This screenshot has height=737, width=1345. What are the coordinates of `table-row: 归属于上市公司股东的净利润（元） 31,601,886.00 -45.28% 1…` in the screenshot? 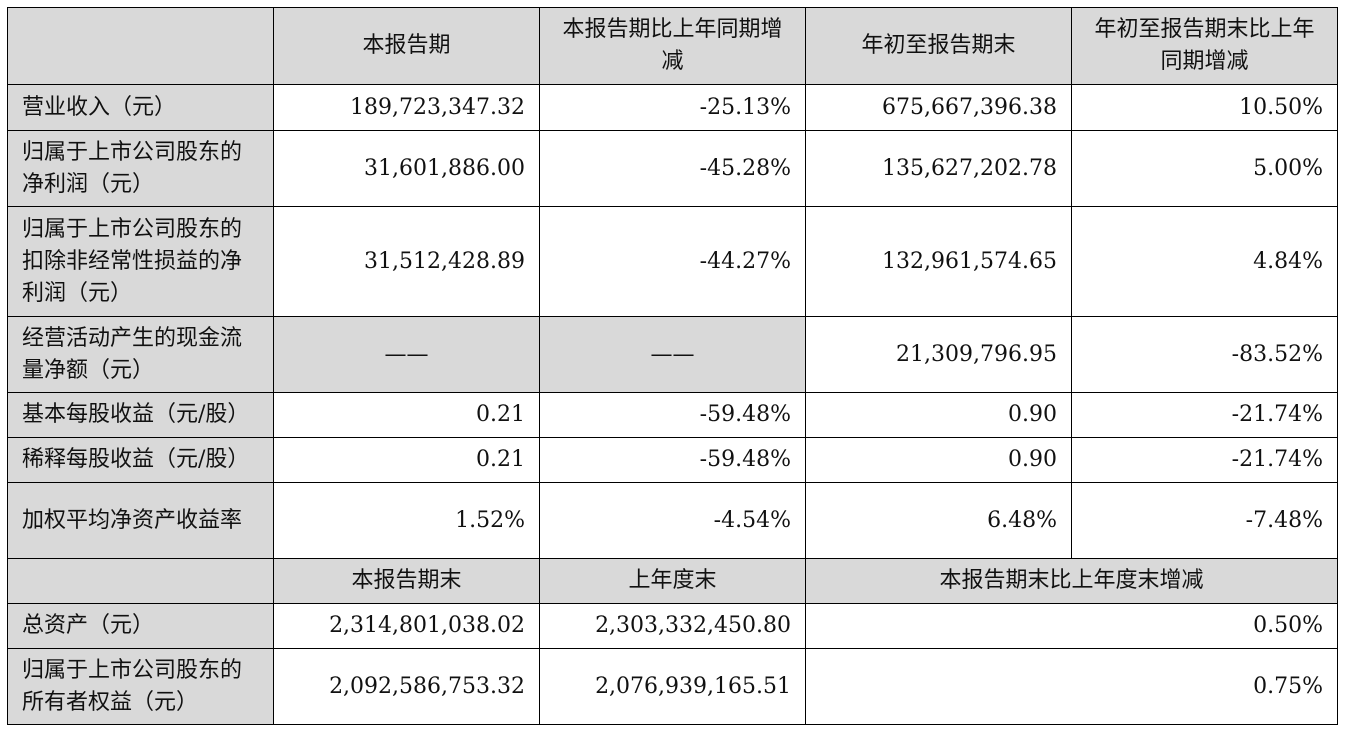 It's located at (672, 168).